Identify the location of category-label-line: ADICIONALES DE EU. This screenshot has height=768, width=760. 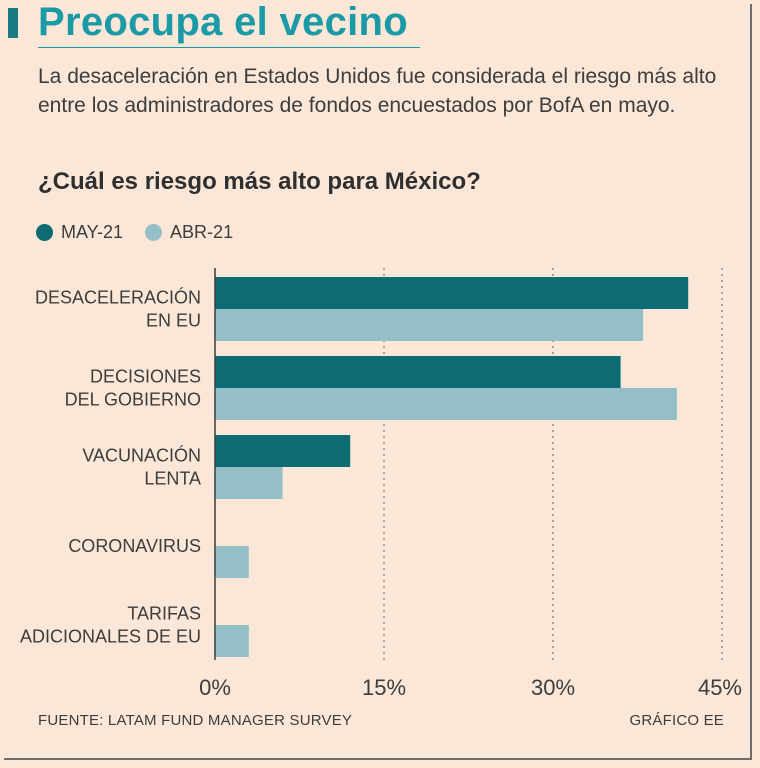
(110, 637).